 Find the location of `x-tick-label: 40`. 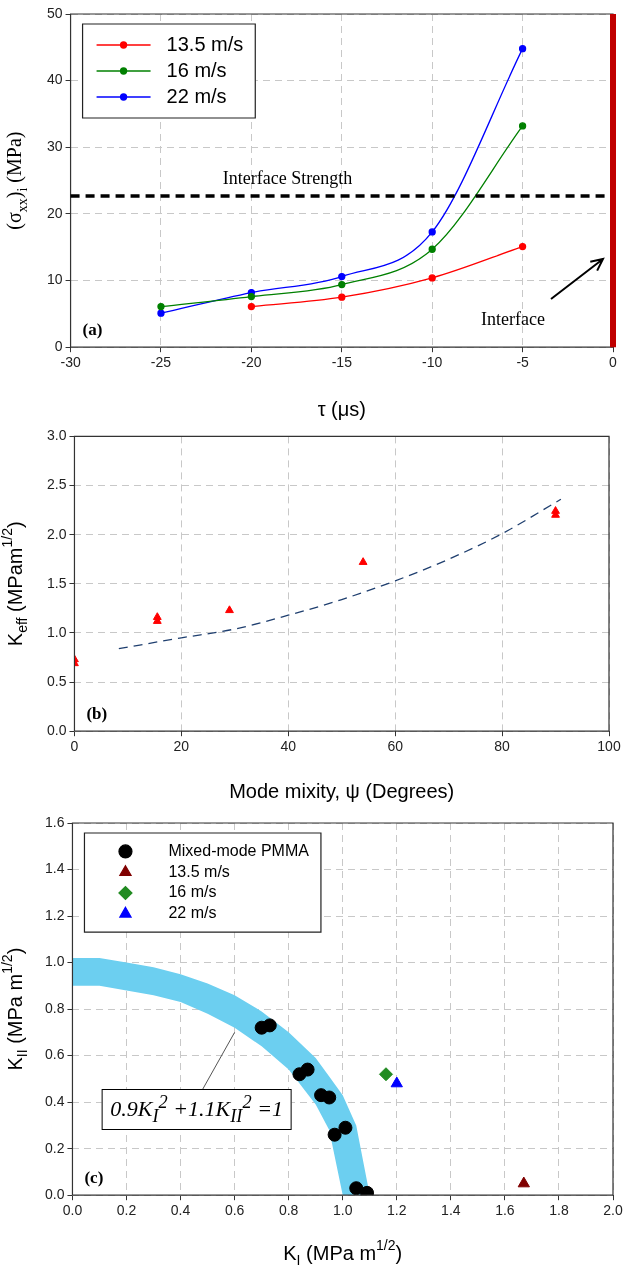

x-tick-label: 40 is located at coordinates (288, 746).